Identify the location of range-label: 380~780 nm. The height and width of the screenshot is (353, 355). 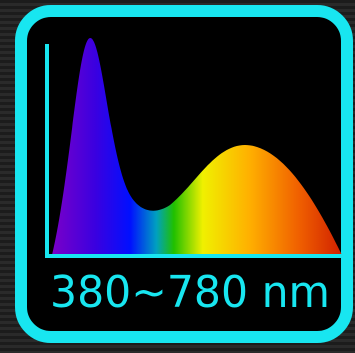
(190, 292).